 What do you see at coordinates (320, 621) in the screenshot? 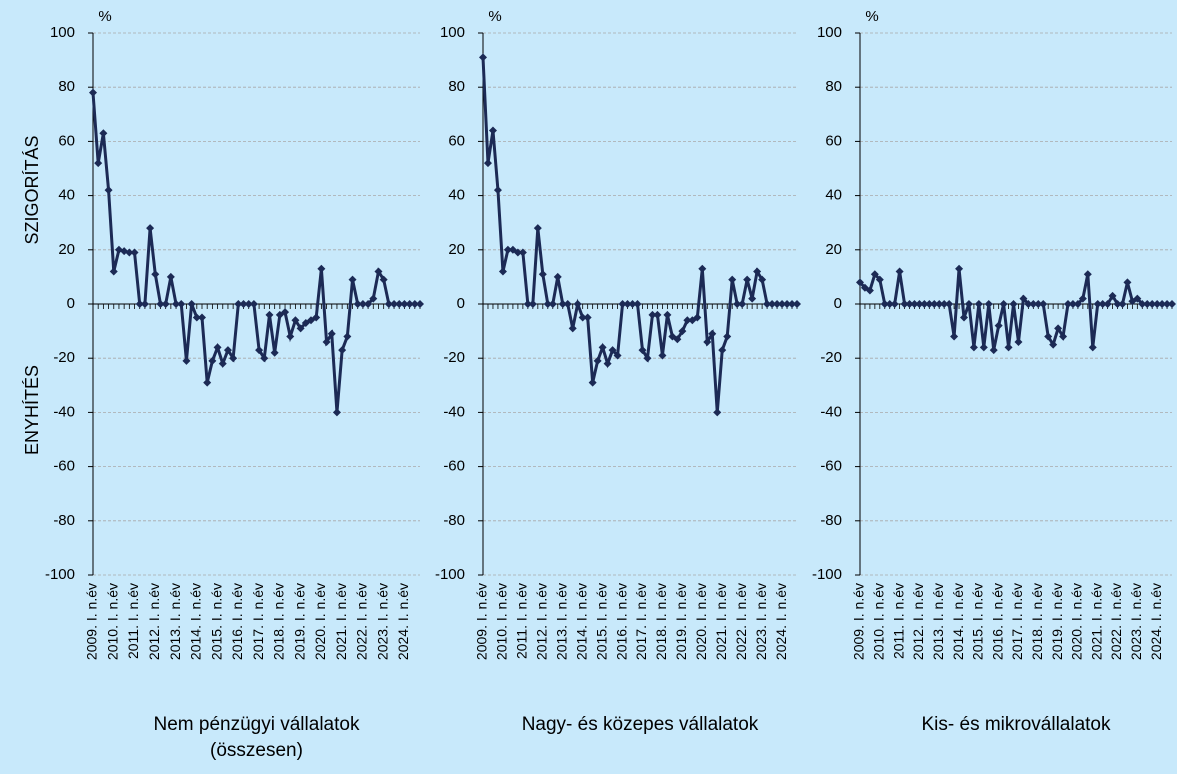
I see `x-tick-label: 2020. I. n.év` at bounding box center [320, 621].